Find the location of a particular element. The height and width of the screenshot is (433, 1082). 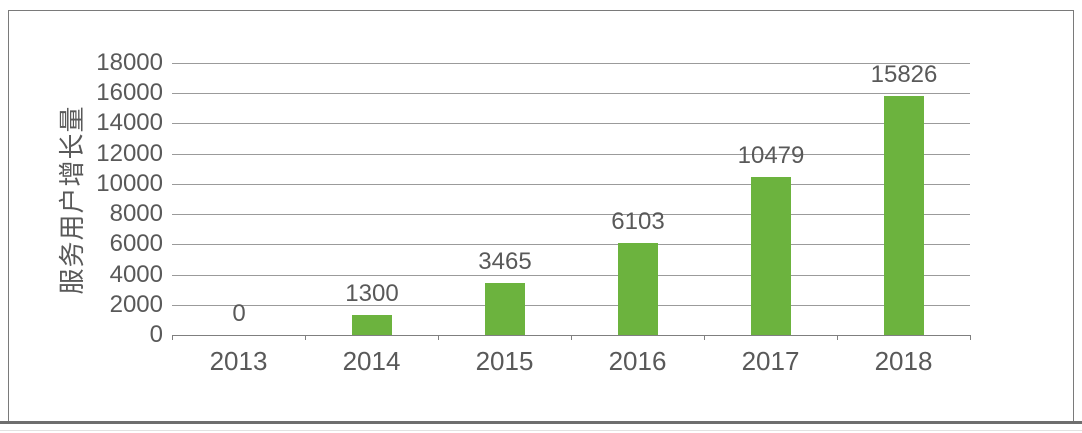

bar-2014 is located at coordinates (372, 325).